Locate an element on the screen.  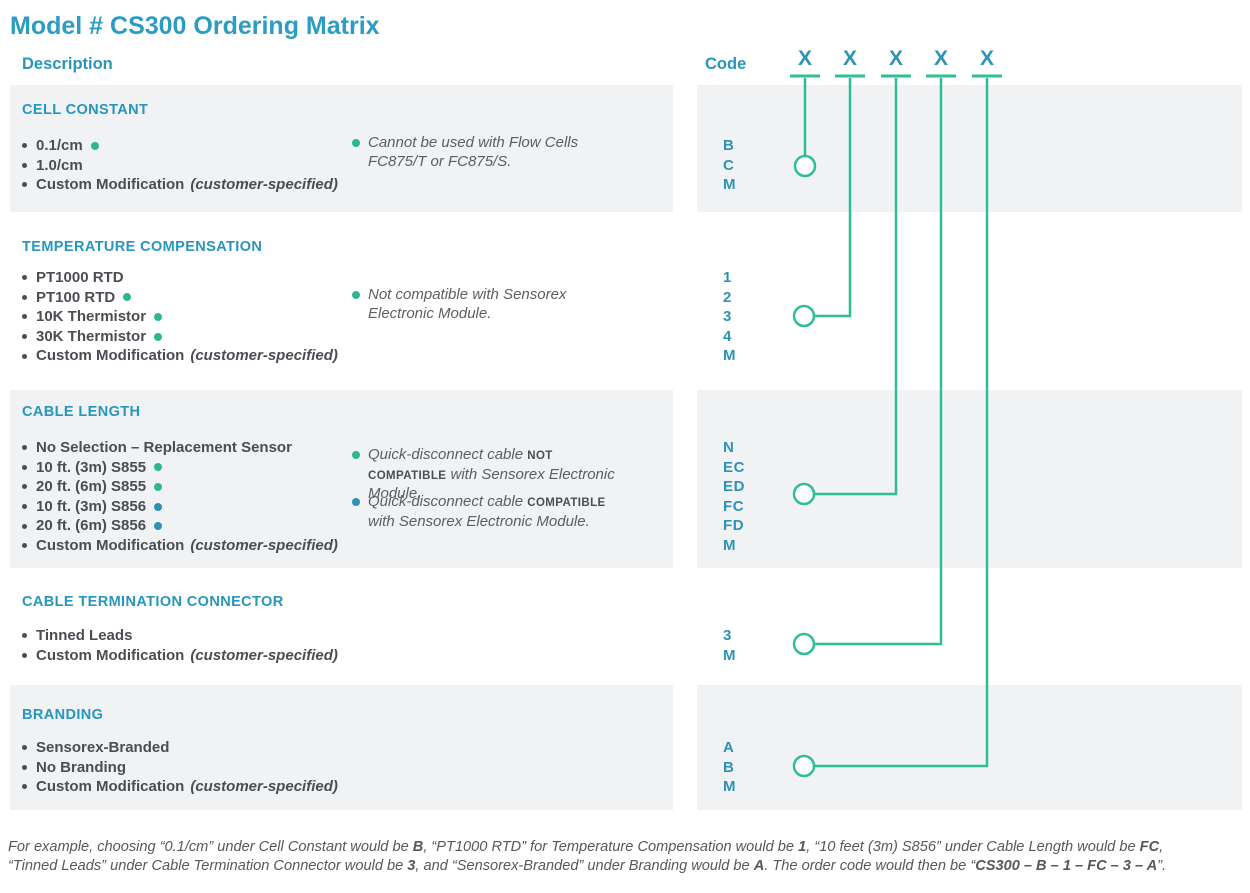
code-digit-placeholder-5: X is located at coordinates (986, 58).